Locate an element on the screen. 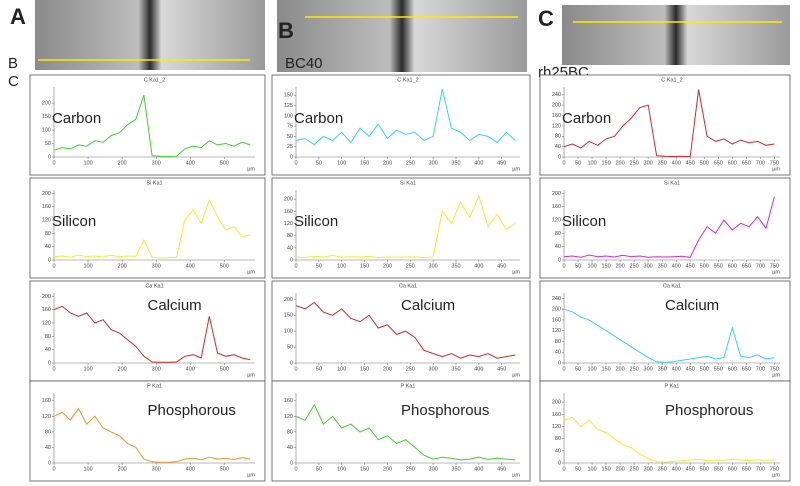 The width and height of the screenshot is (800, 486). x-tick-label: 50 is located at coordinates (578, 163).